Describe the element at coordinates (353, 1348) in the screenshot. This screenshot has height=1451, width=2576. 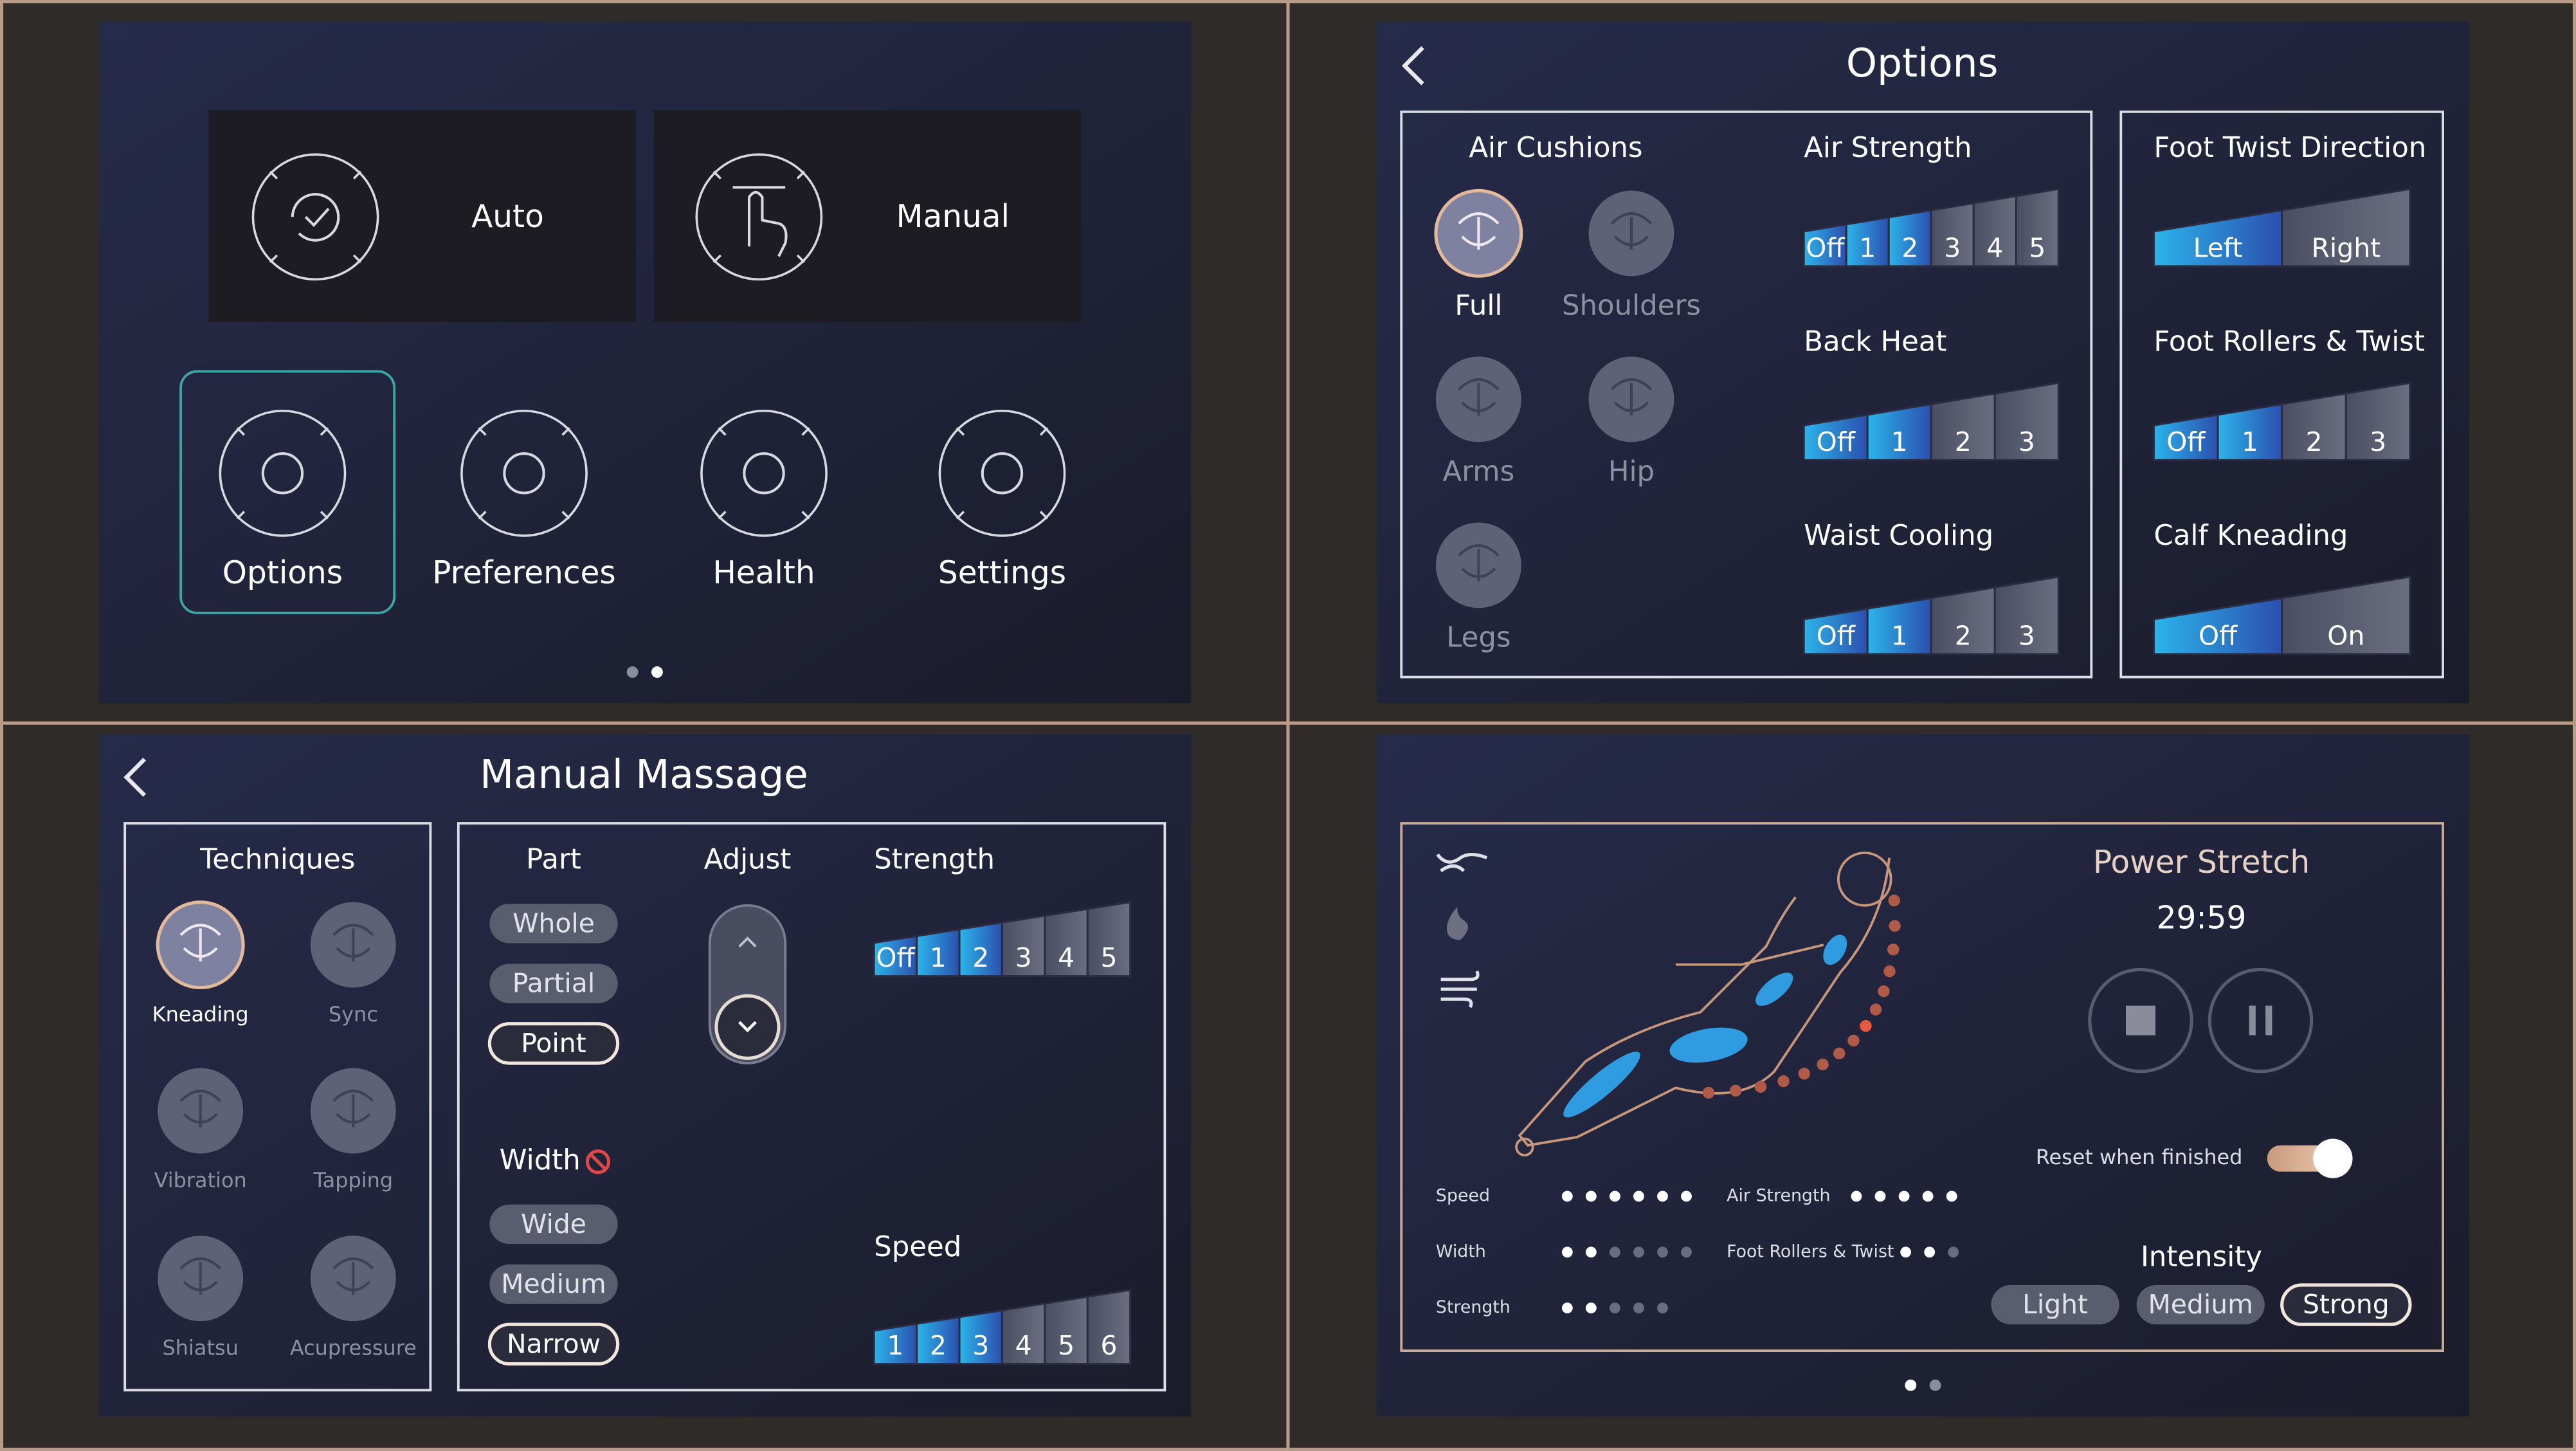
I see `item-label: Acupressure` at that location.